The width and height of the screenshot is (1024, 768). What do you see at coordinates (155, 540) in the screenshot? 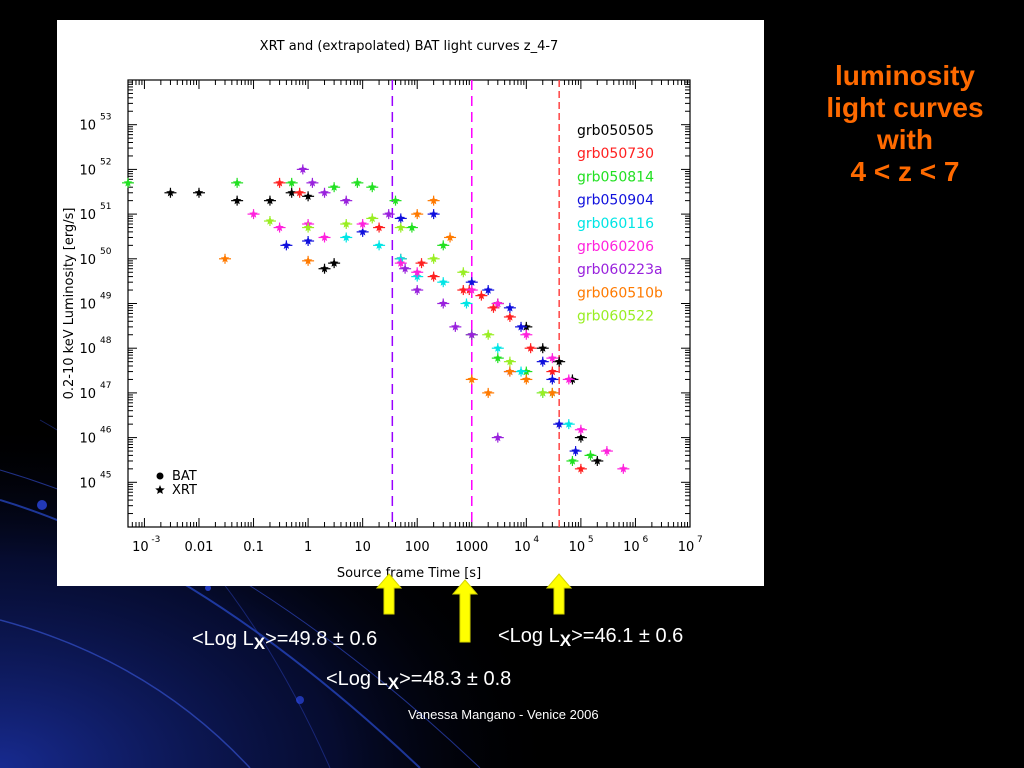
I see `x-tick-exponent: -3` at bounding box center [155, 540].